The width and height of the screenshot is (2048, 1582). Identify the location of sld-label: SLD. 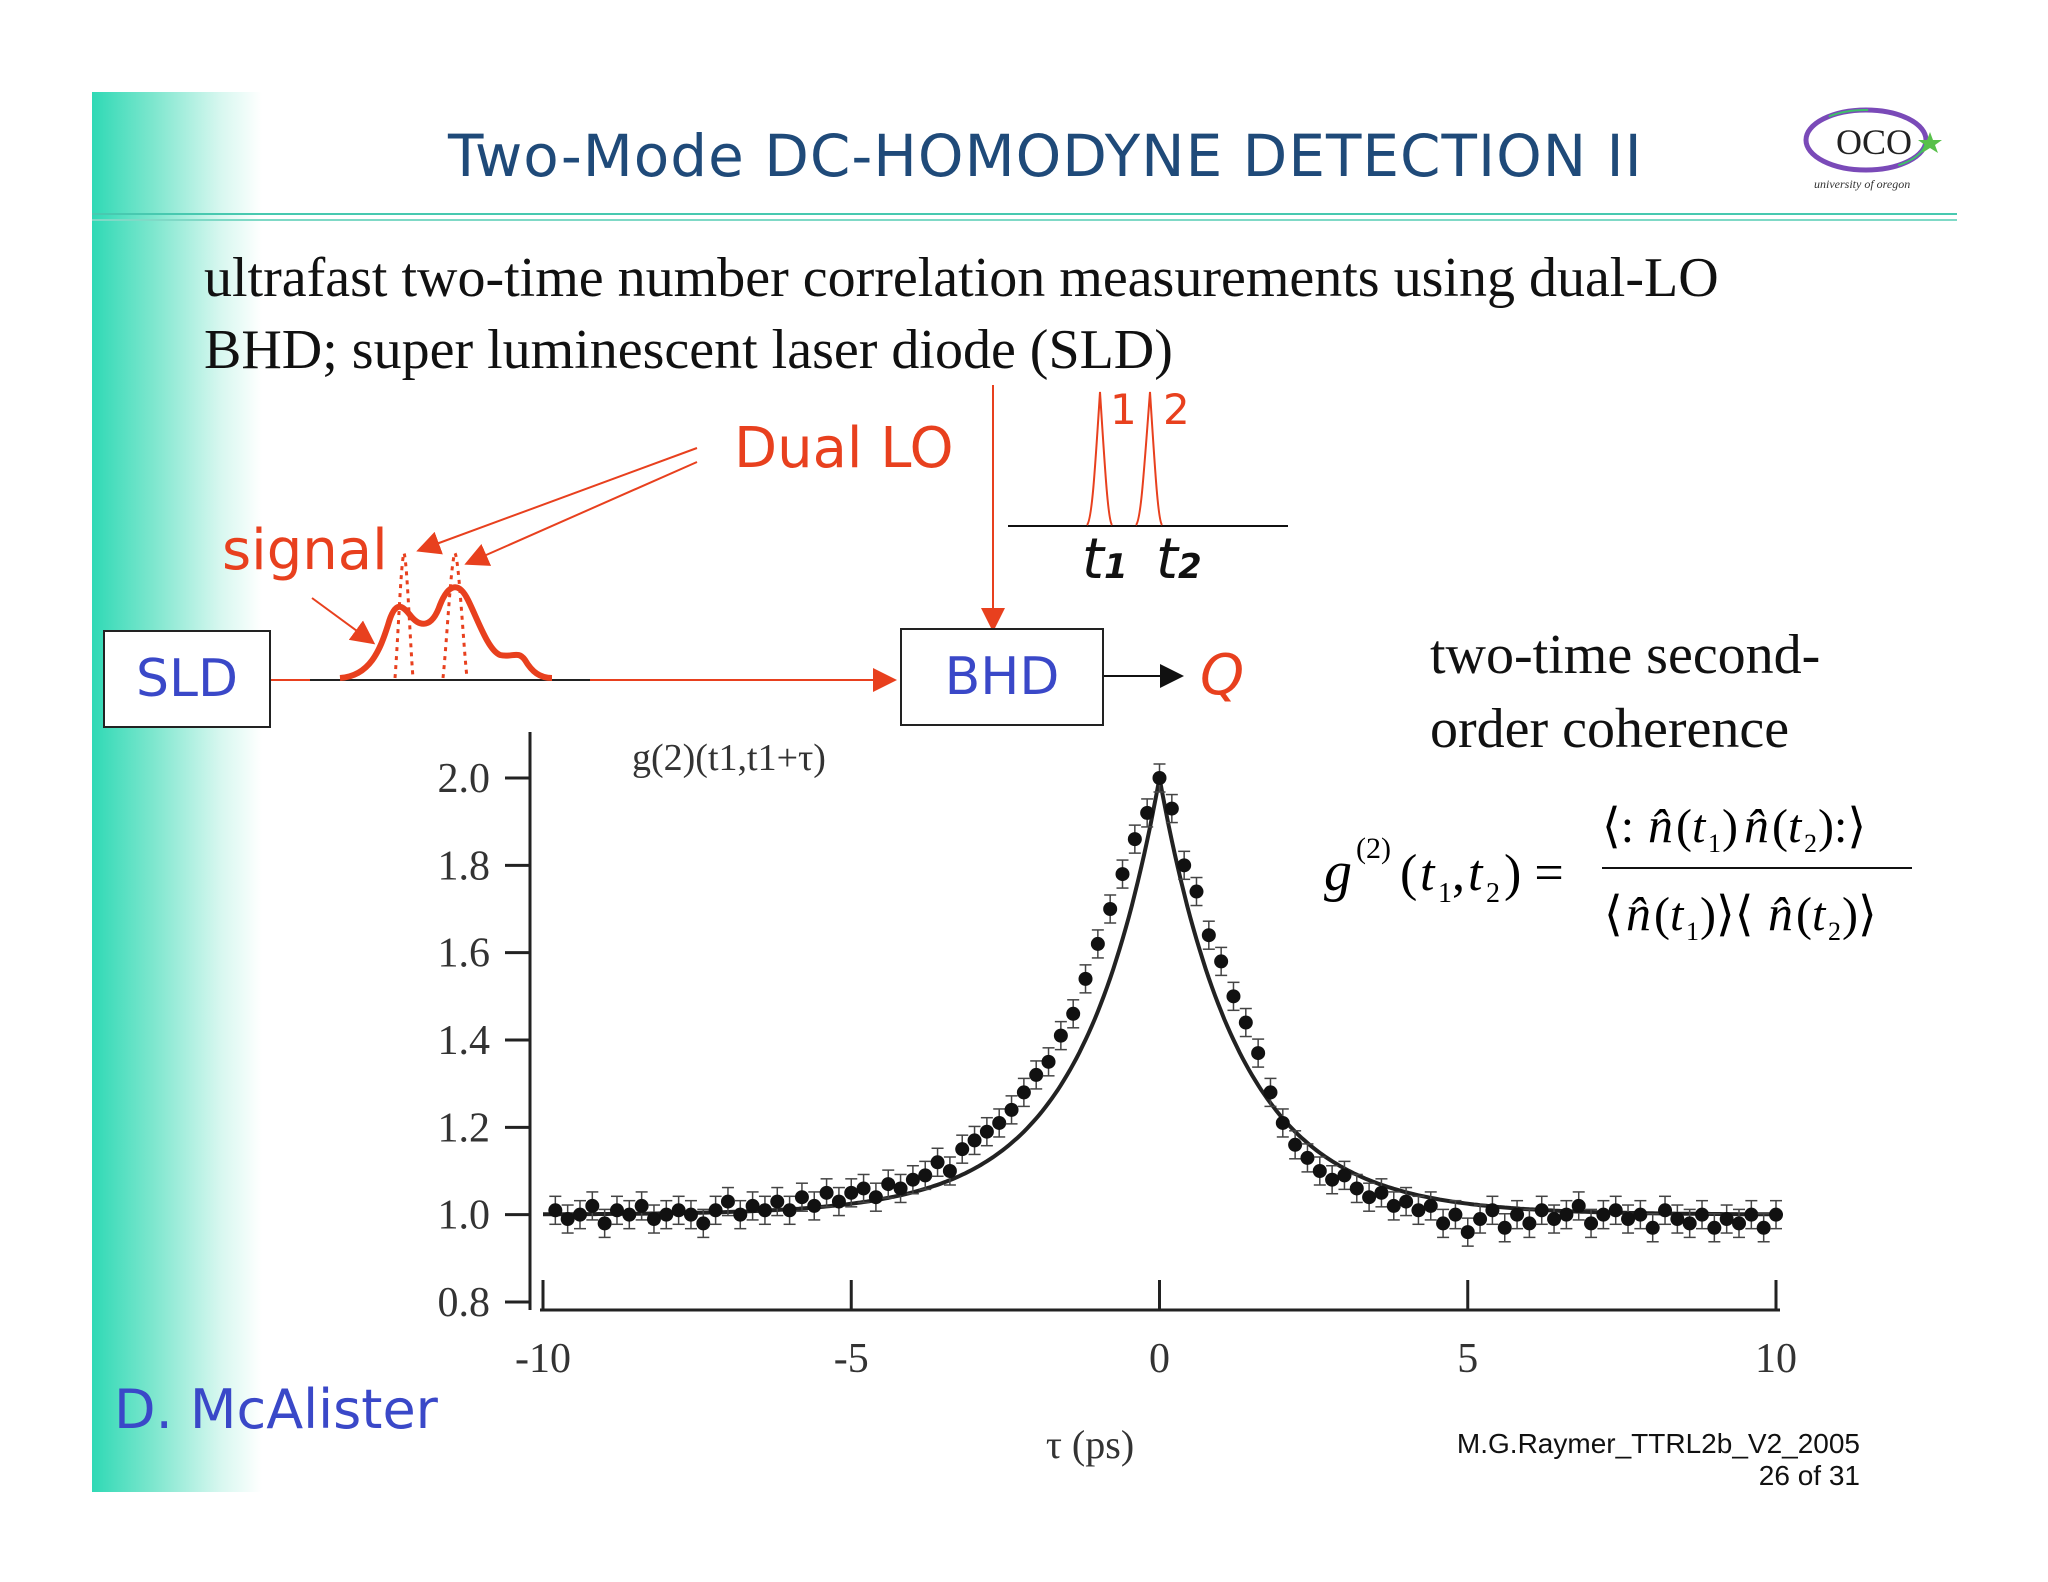
(187, 679).